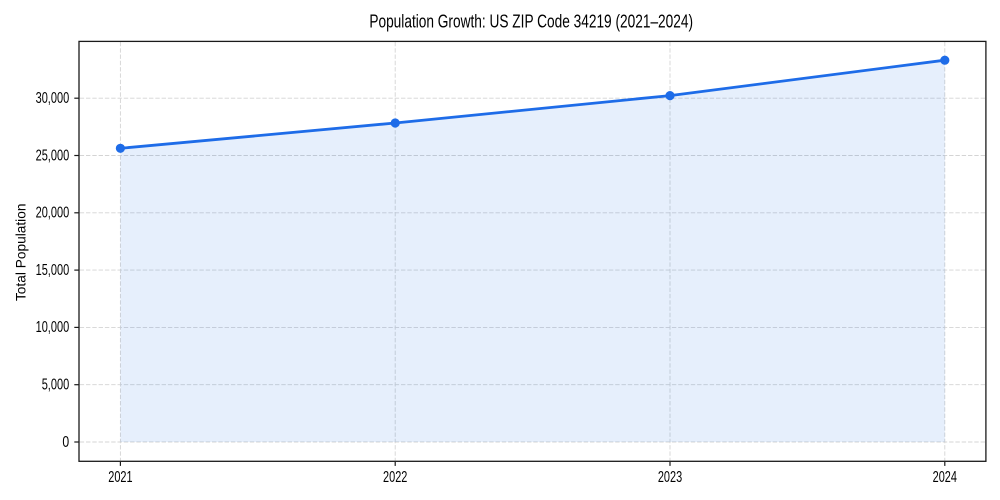  Describe the element at coordinates (945, 477) in the screenshot. I see `svg-text: 2024` at that location.